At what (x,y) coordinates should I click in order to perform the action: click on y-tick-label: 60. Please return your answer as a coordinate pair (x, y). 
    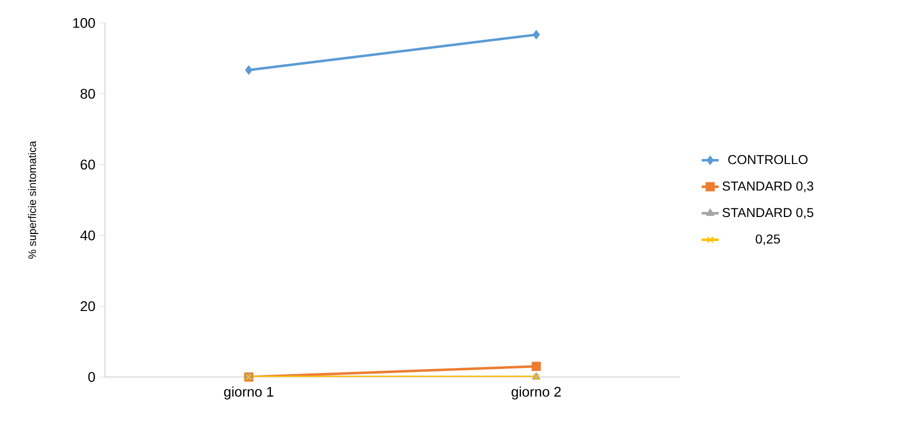
    Looking at the image, I should click on (87, 165).